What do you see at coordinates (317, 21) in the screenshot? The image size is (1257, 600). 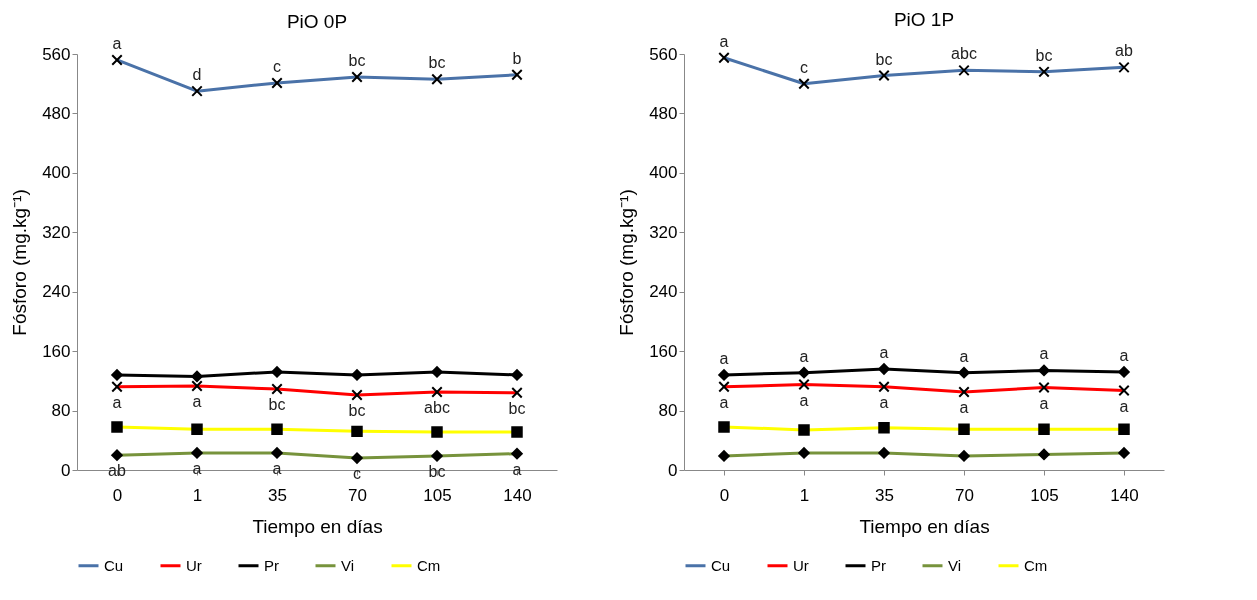 I see `chart-title: PiO 0P` at bounding box center [317, 21].